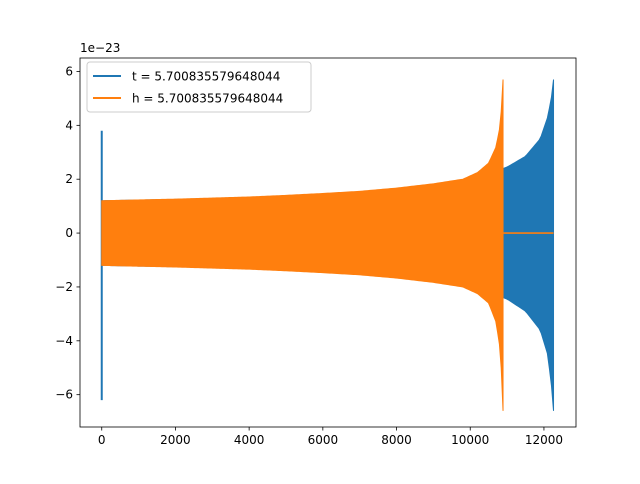 The image size is (640, 484). Describe the element at coordinates (64, 341) in the screenshot. I see `y-tick-label: −4` at that location.